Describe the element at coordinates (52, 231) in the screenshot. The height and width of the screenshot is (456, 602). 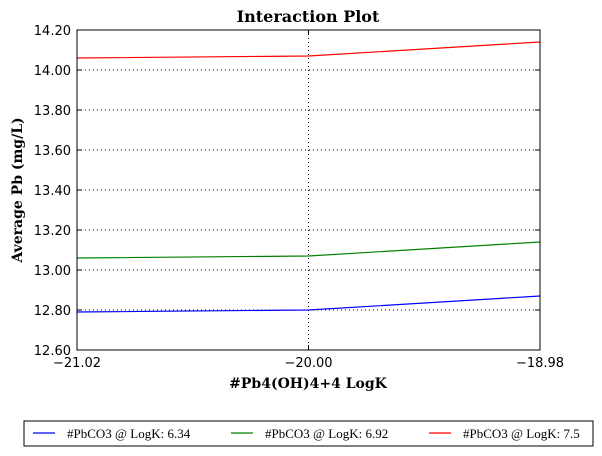
I see `y-tick-label: 13.20` at that location.